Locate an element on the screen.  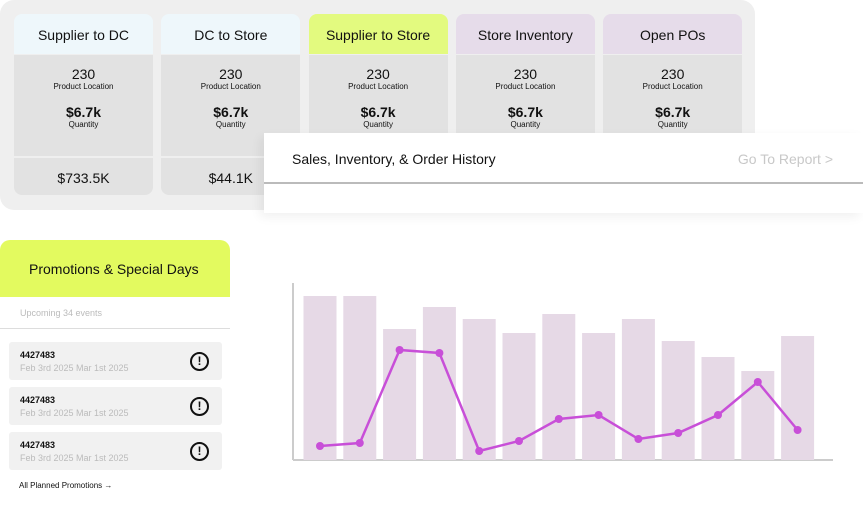
promotions-link: All Planned Promotions → is located at coordinates (66, 485).